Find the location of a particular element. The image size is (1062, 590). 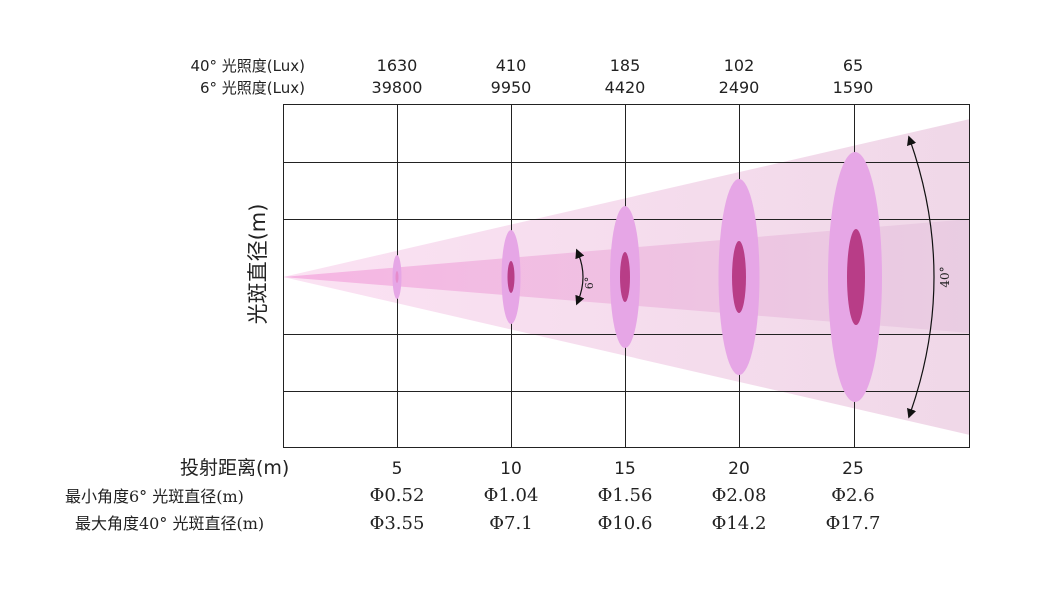

lux-40-value: 1630 is located at coordinates (397, 65).